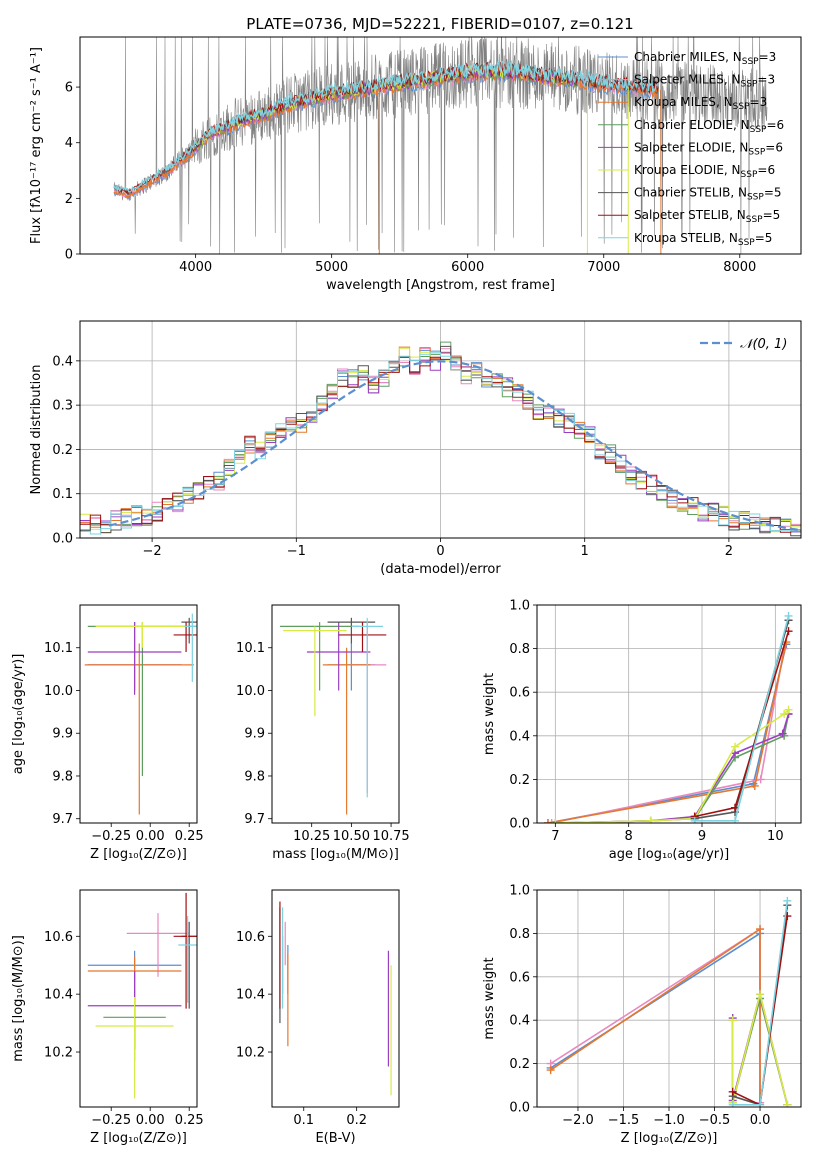  I want to click on massweight_vs_age-plot-area, so click(669, 714).